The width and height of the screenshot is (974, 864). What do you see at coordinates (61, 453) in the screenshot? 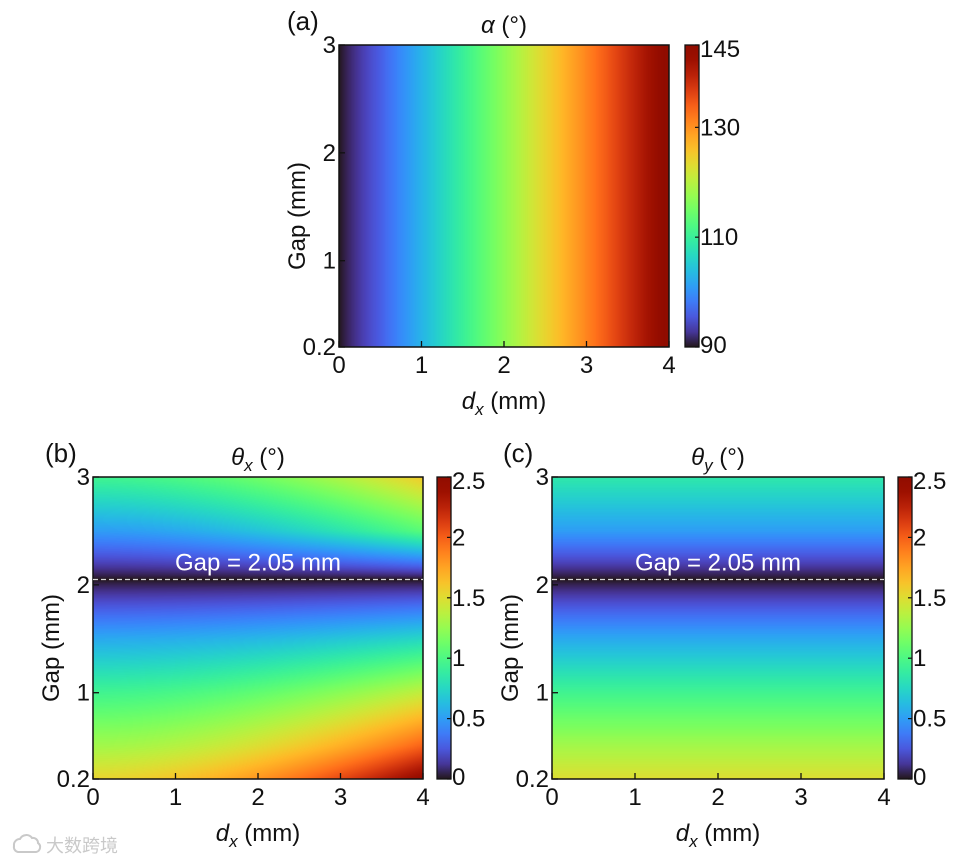
I see `panel-label: (b)` at bounding box center [61, 453].